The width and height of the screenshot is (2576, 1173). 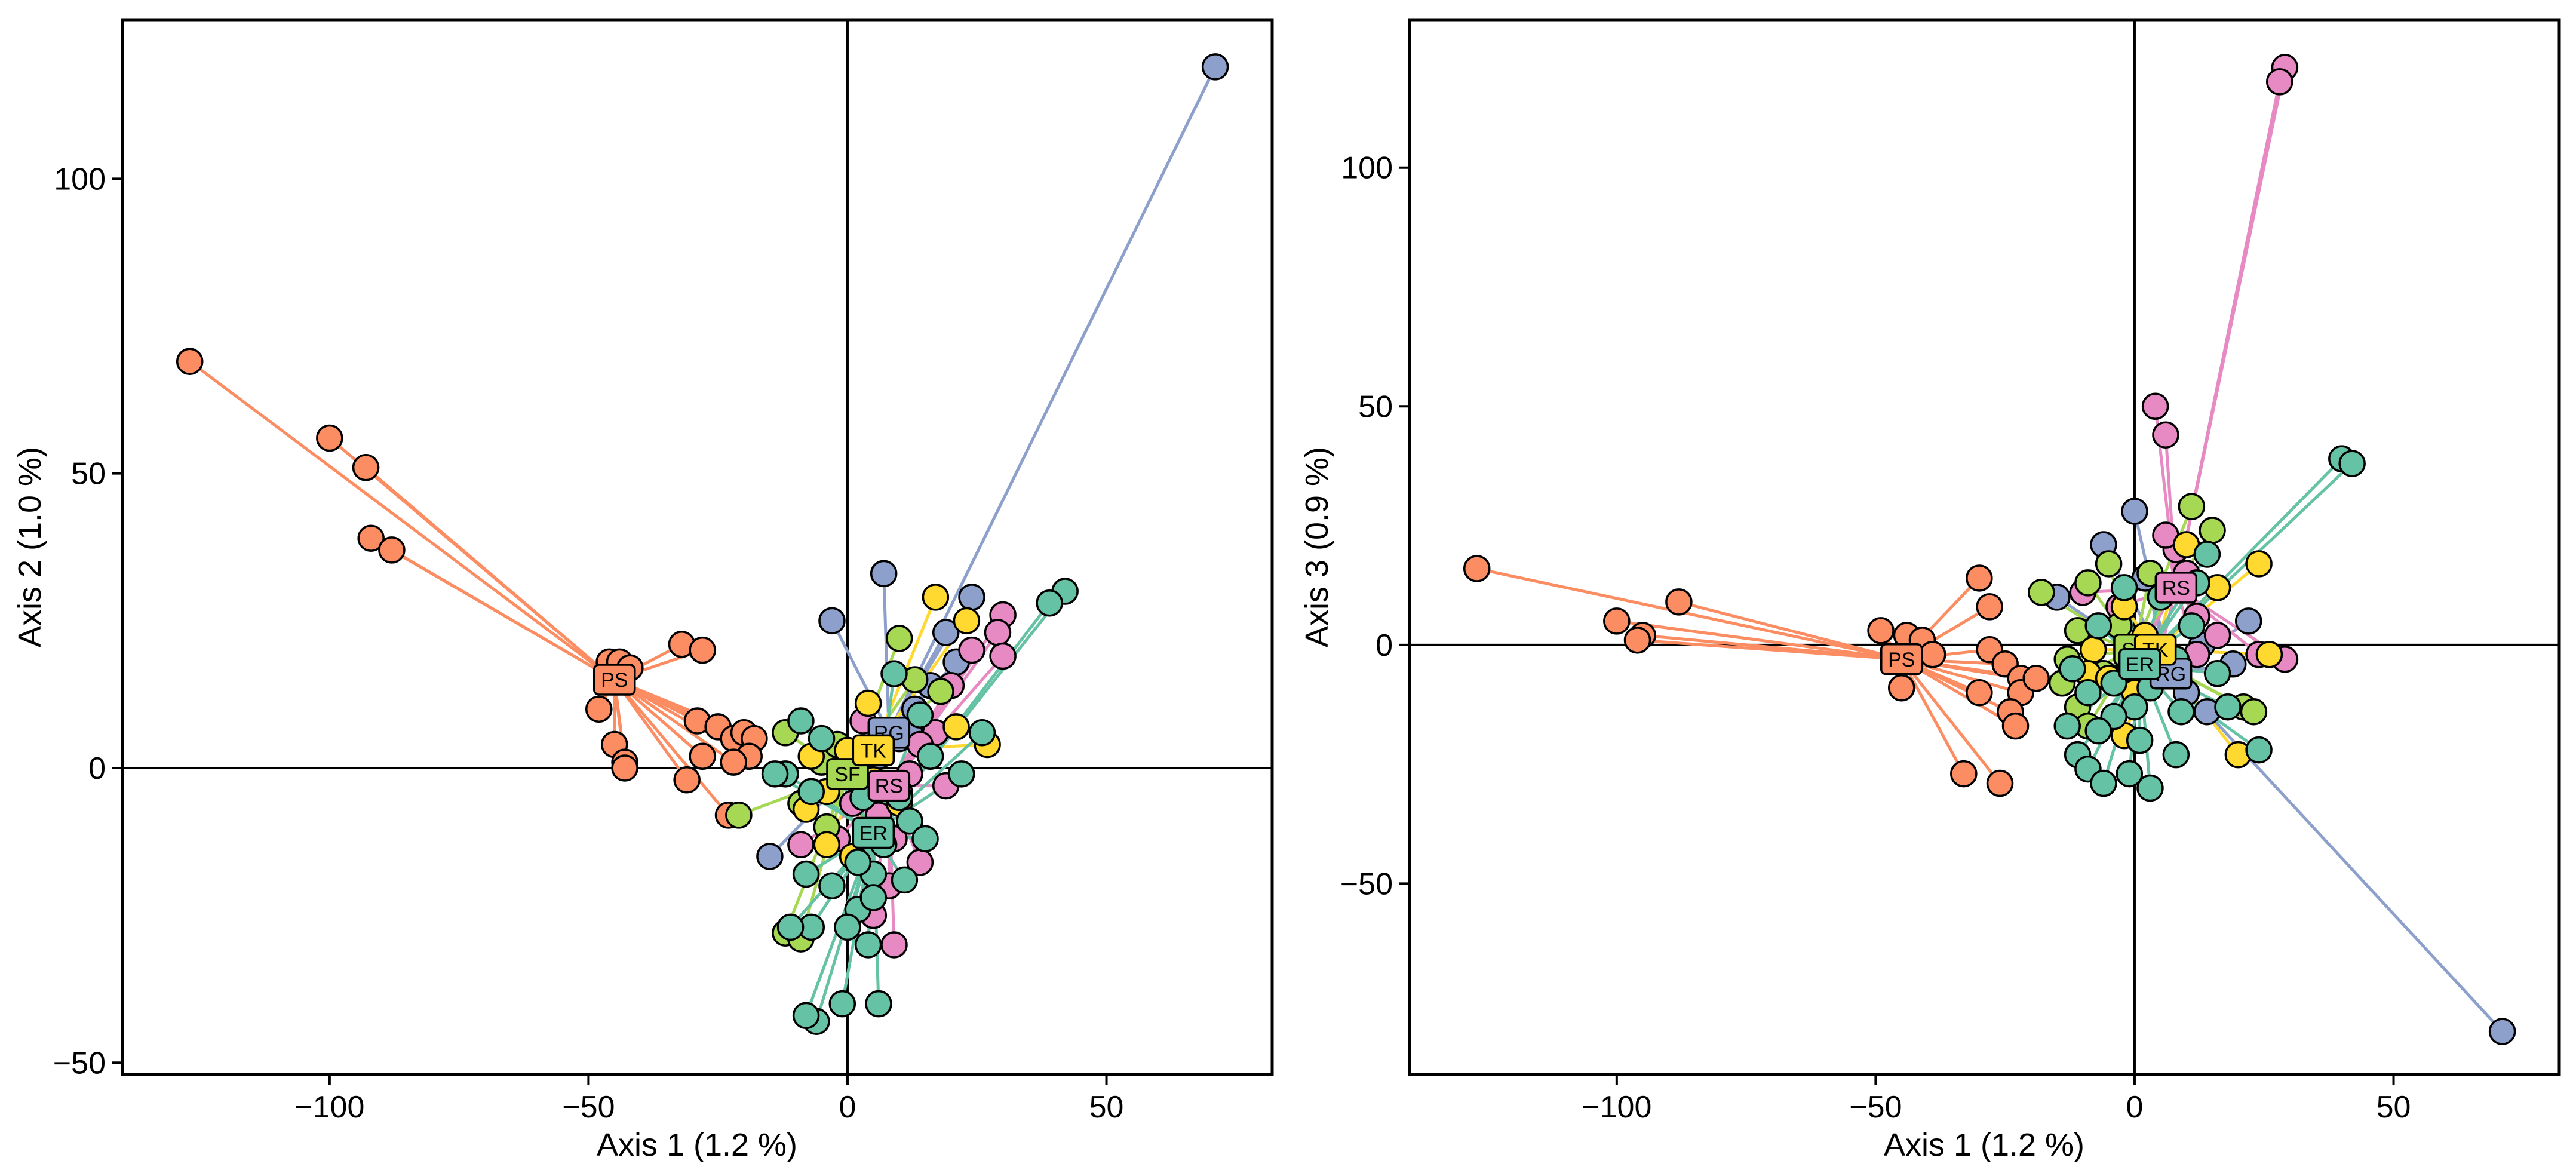 I want to click on y-tick-label: 50, so click(x=88, y=475).